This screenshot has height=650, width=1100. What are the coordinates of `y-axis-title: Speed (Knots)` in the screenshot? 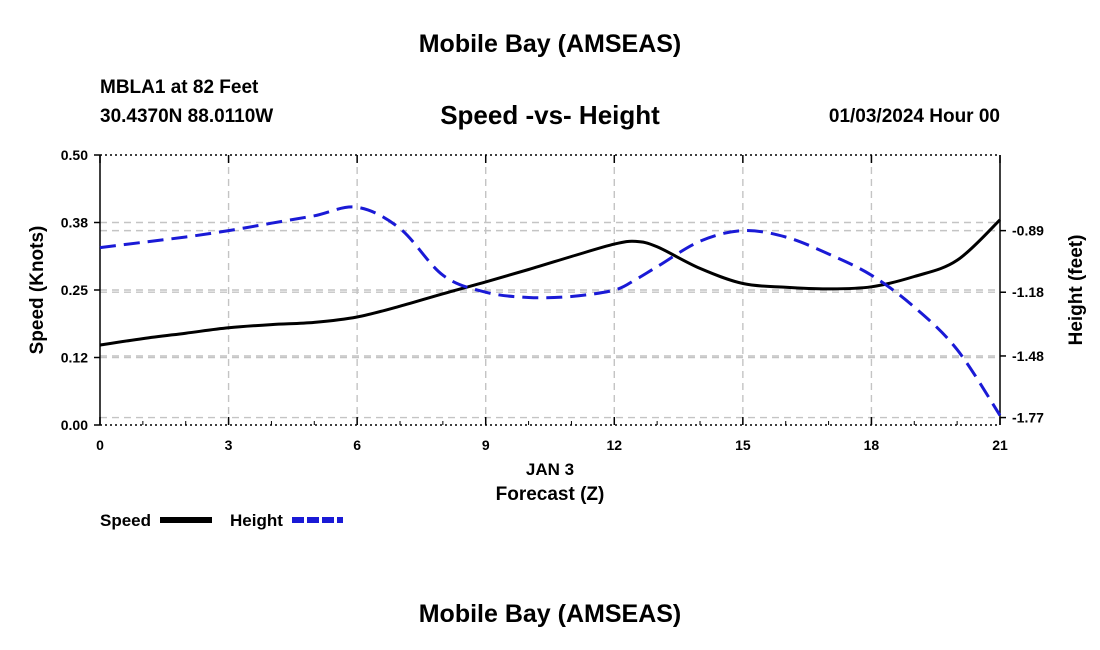 It's located at (37, 290).